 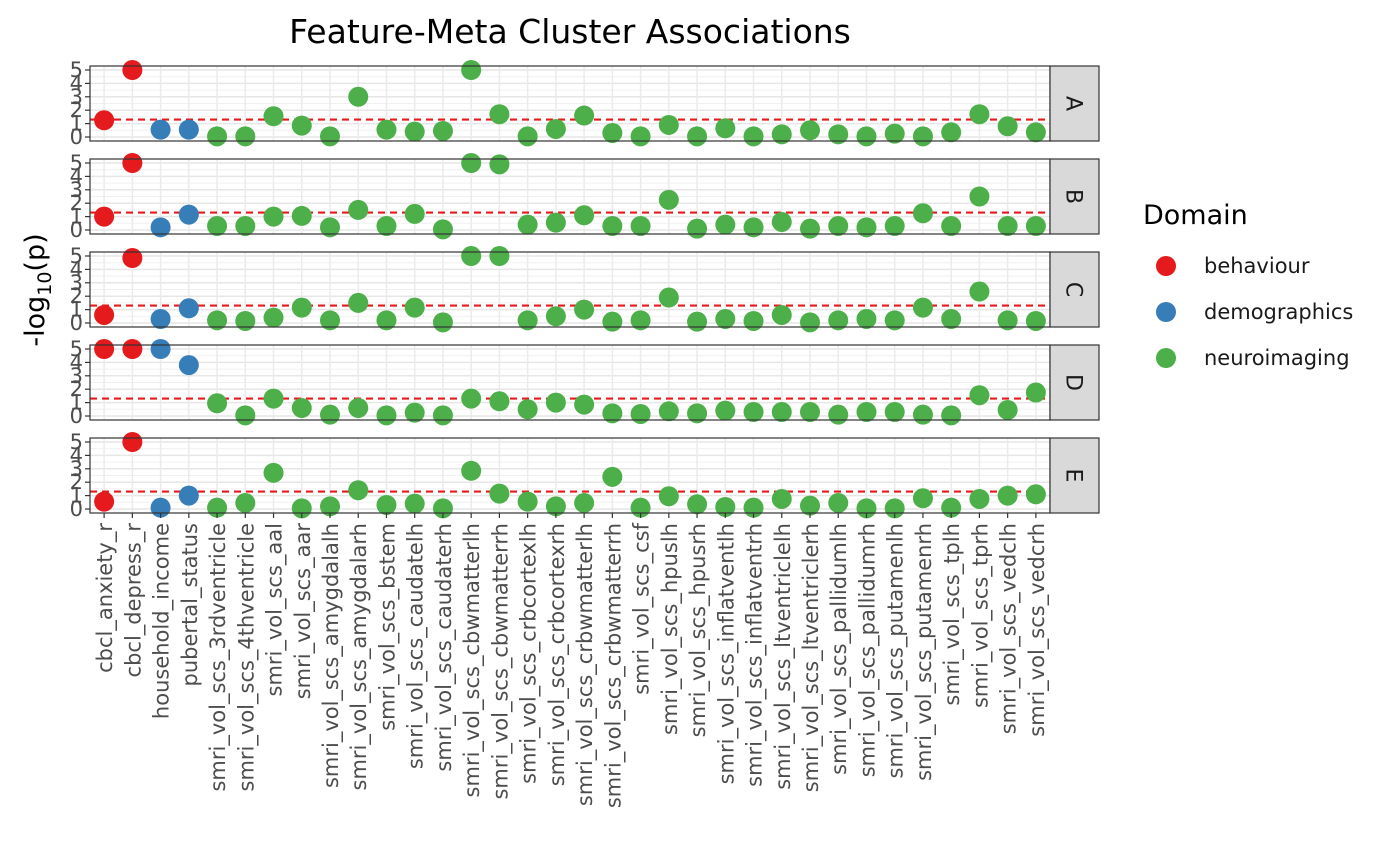 I want to click on x-tick-label: smri_vol_scs_cbwmatterrh, so click(x=500, y=661).